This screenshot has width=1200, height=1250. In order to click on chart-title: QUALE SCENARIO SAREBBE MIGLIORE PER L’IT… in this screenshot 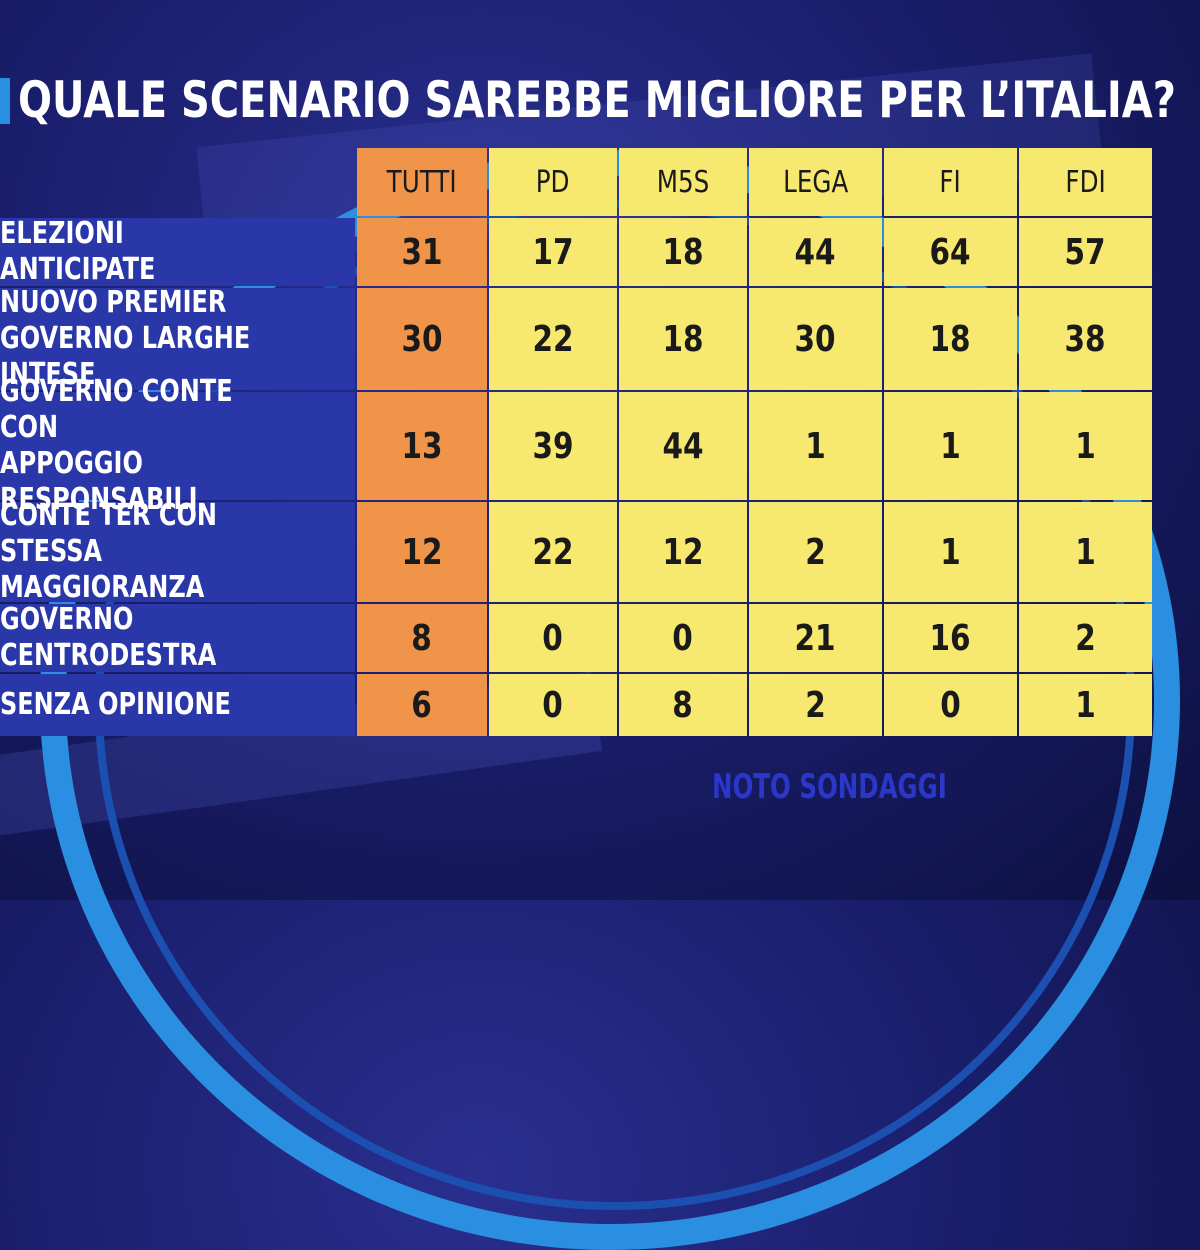, I will do `click(597, 100)`.